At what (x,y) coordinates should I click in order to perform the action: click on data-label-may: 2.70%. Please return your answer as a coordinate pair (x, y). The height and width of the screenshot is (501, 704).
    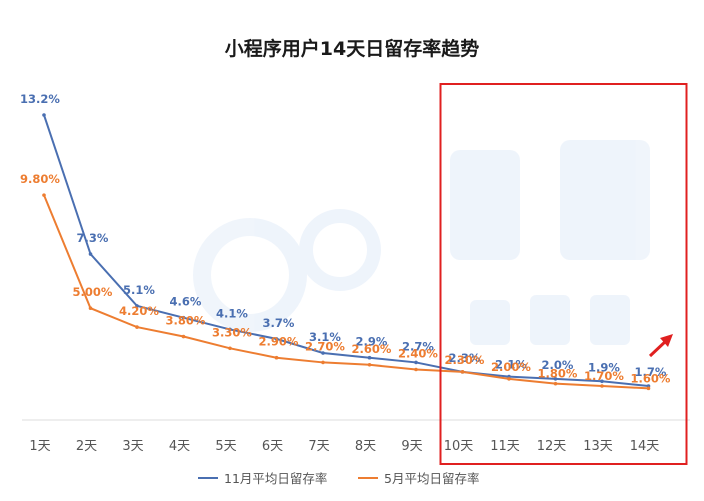
    Looking at the image, I should click on (325, 346).